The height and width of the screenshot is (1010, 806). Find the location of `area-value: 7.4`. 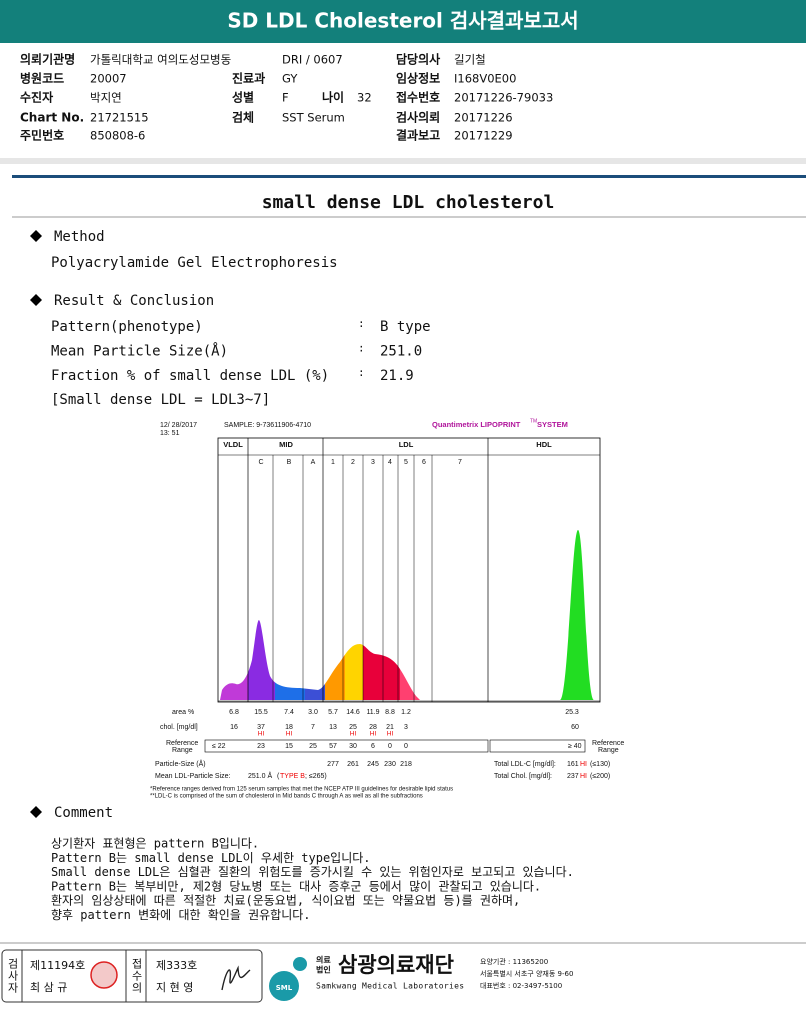

area-value: 7.4 is located at coordinates (289, 712).